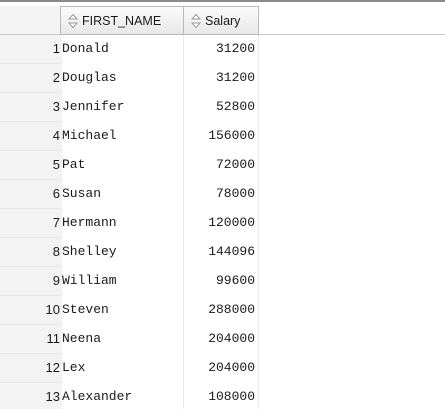 The height and width of the screenshot is (409, 445). I want to click on table-row: 7 Hermann 120000, so click(222, 223).